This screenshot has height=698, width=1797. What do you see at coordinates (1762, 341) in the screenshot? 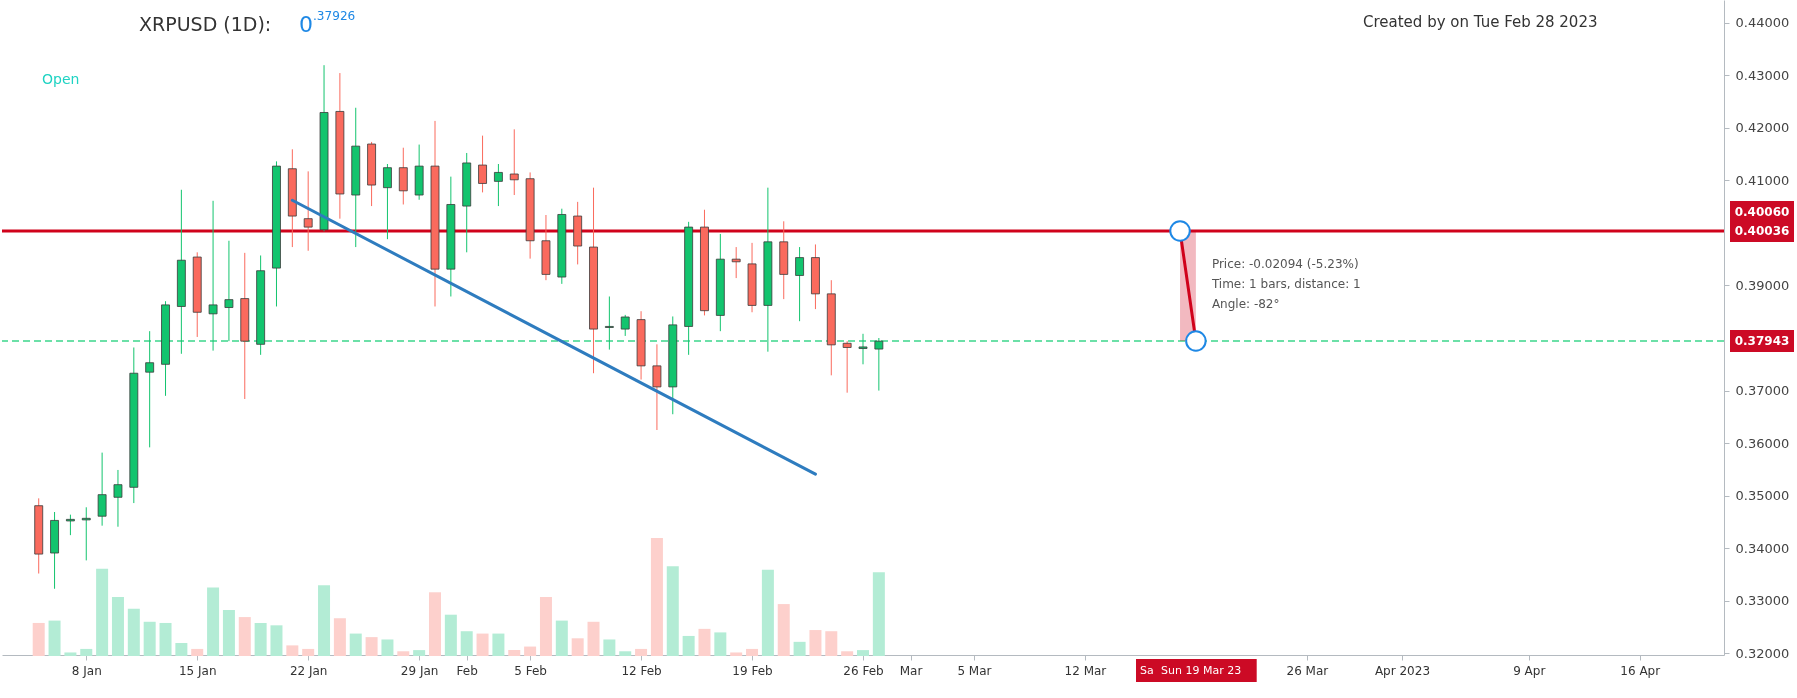
I see `ref-line-label: 0.37943` at bounding box center [1762, 341].